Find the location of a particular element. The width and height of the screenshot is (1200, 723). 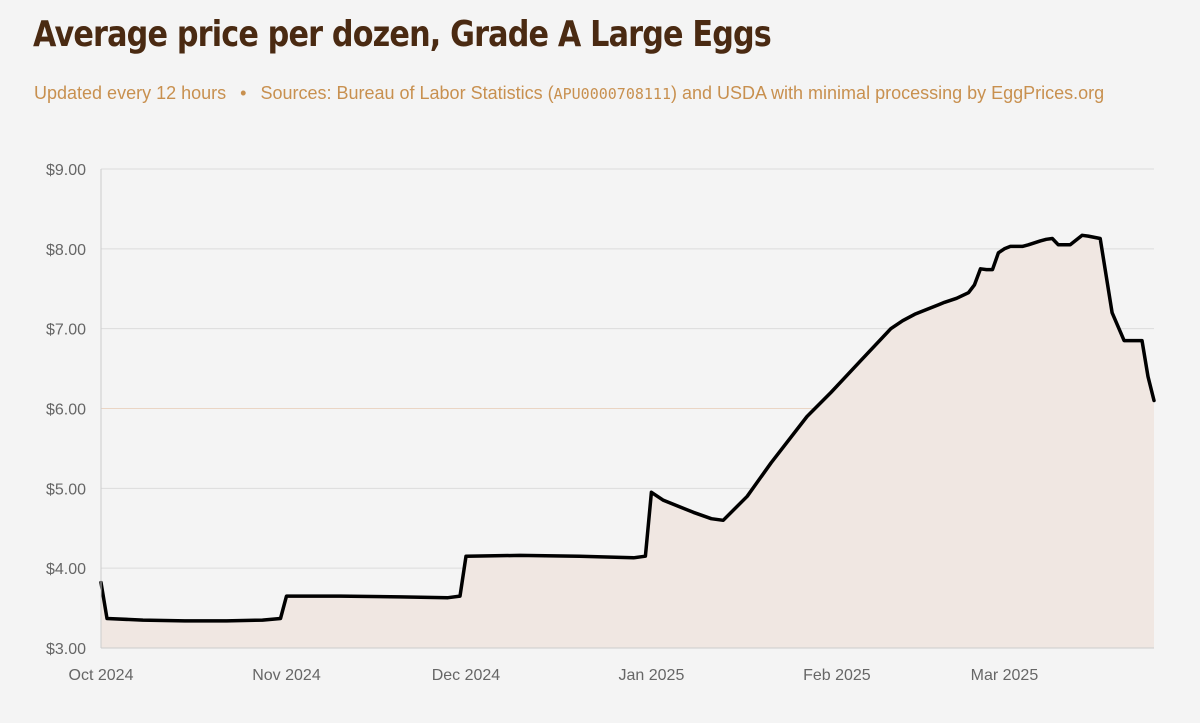

y-tick-label: $6.00 is located at coordinates (66, 410).